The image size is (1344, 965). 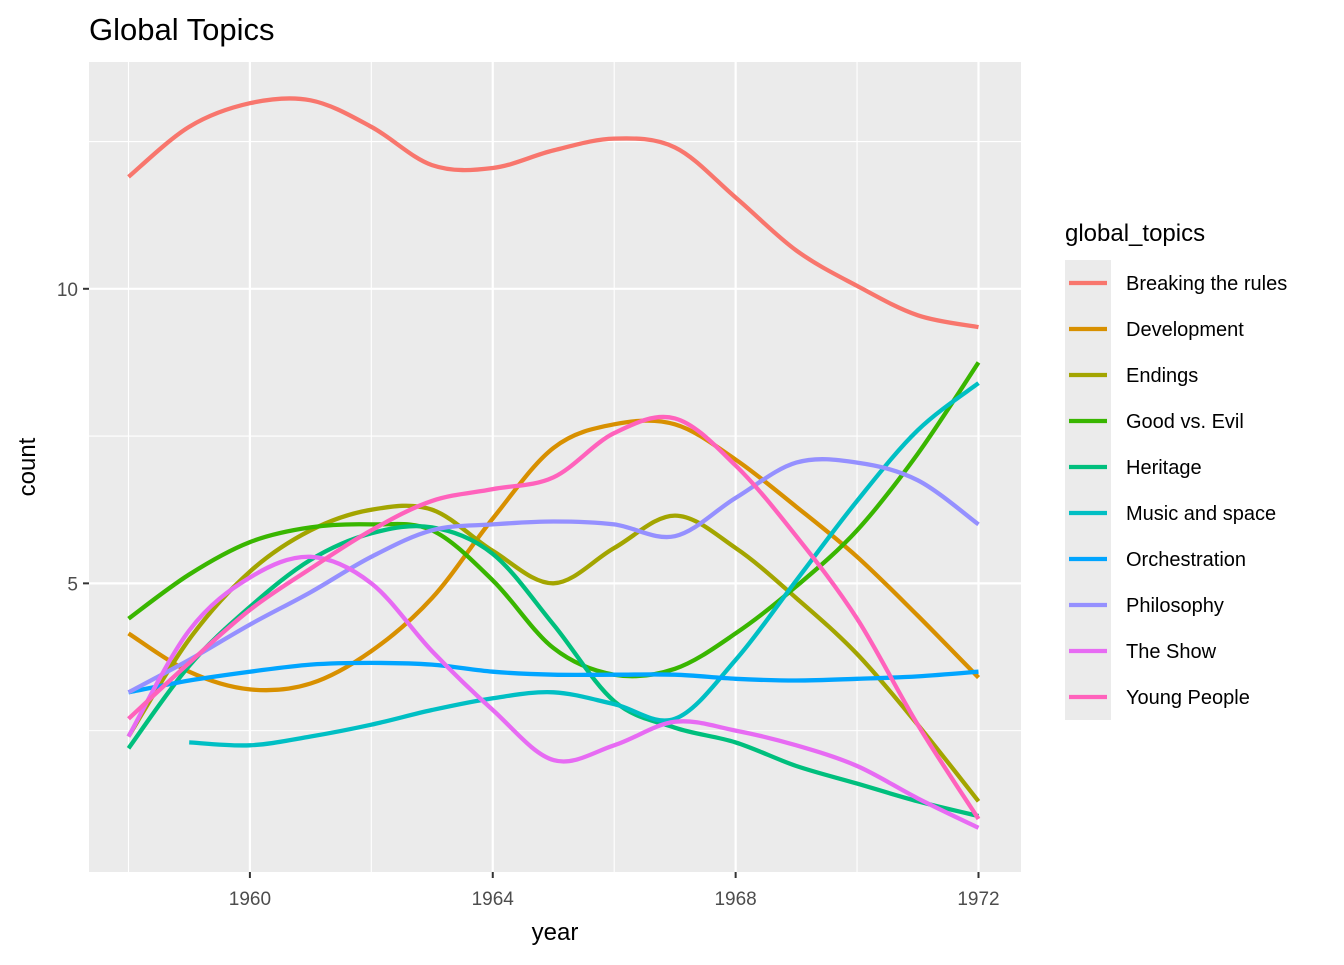 What do you see at coordinates (27, 466) in the screenshot?
I see `y-axis-title: count` at bounding box center [27, 466].